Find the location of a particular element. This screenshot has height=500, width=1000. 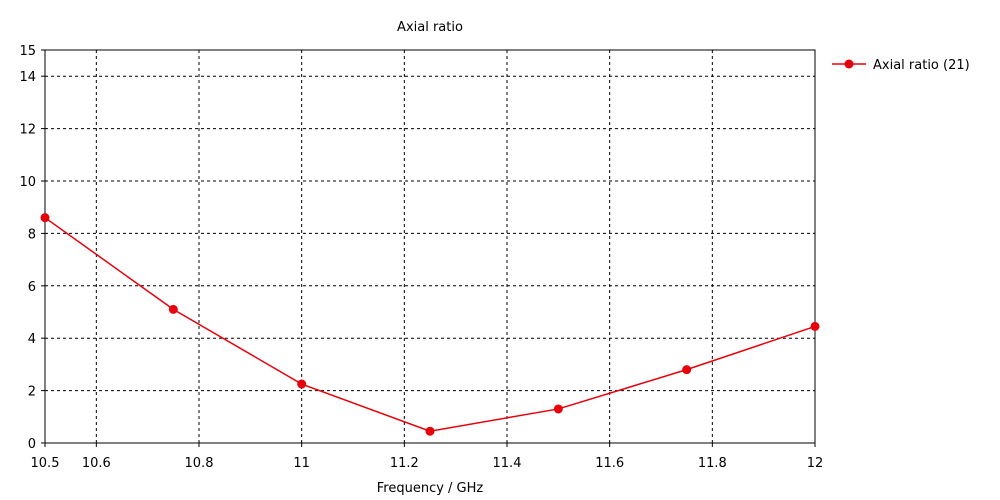

x-tick-label: 11.6 is located at coordinates (609, 463).